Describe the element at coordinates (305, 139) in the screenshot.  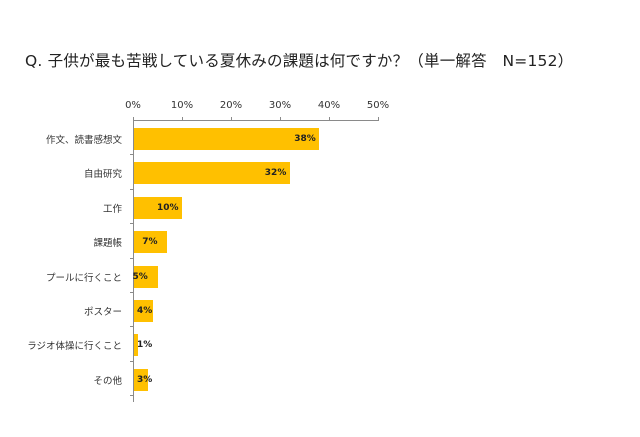
I see `bar-value-label: 38%` at that location.